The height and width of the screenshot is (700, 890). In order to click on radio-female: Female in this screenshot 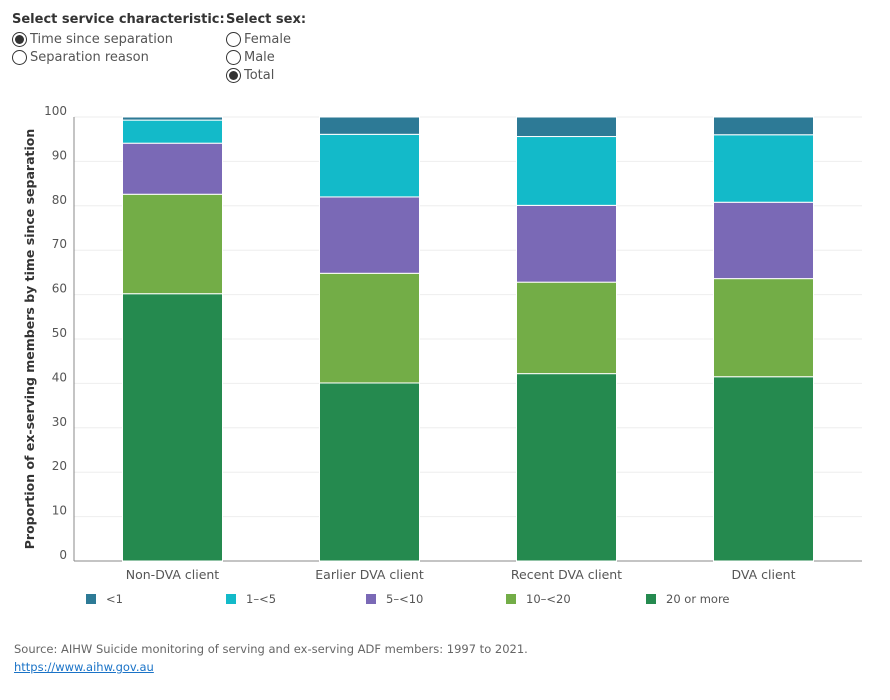, I will do `click(266, 39)`.